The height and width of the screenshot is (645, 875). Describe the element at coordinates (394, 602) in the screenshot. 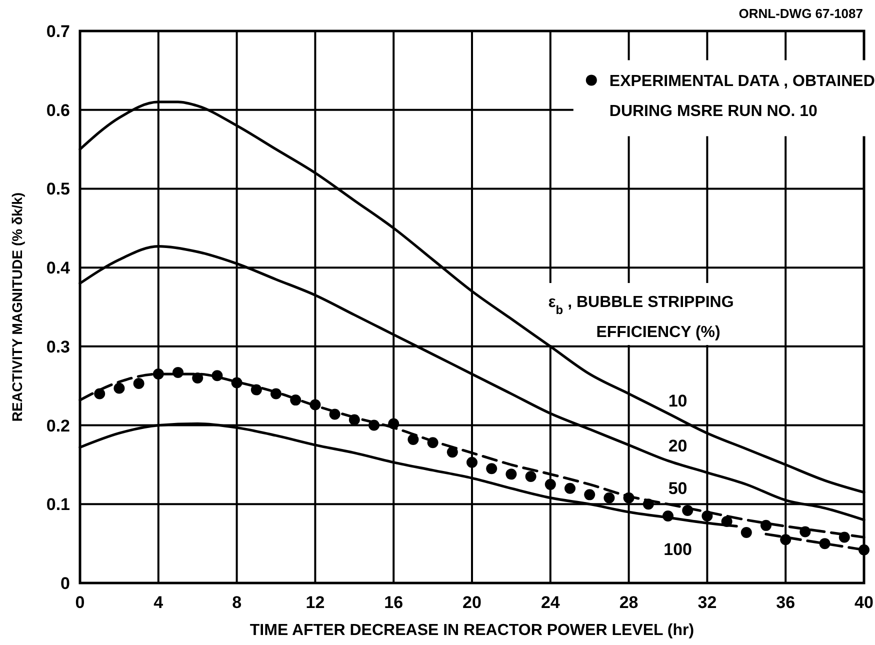

I see `x-tick-label: 16` at that location.